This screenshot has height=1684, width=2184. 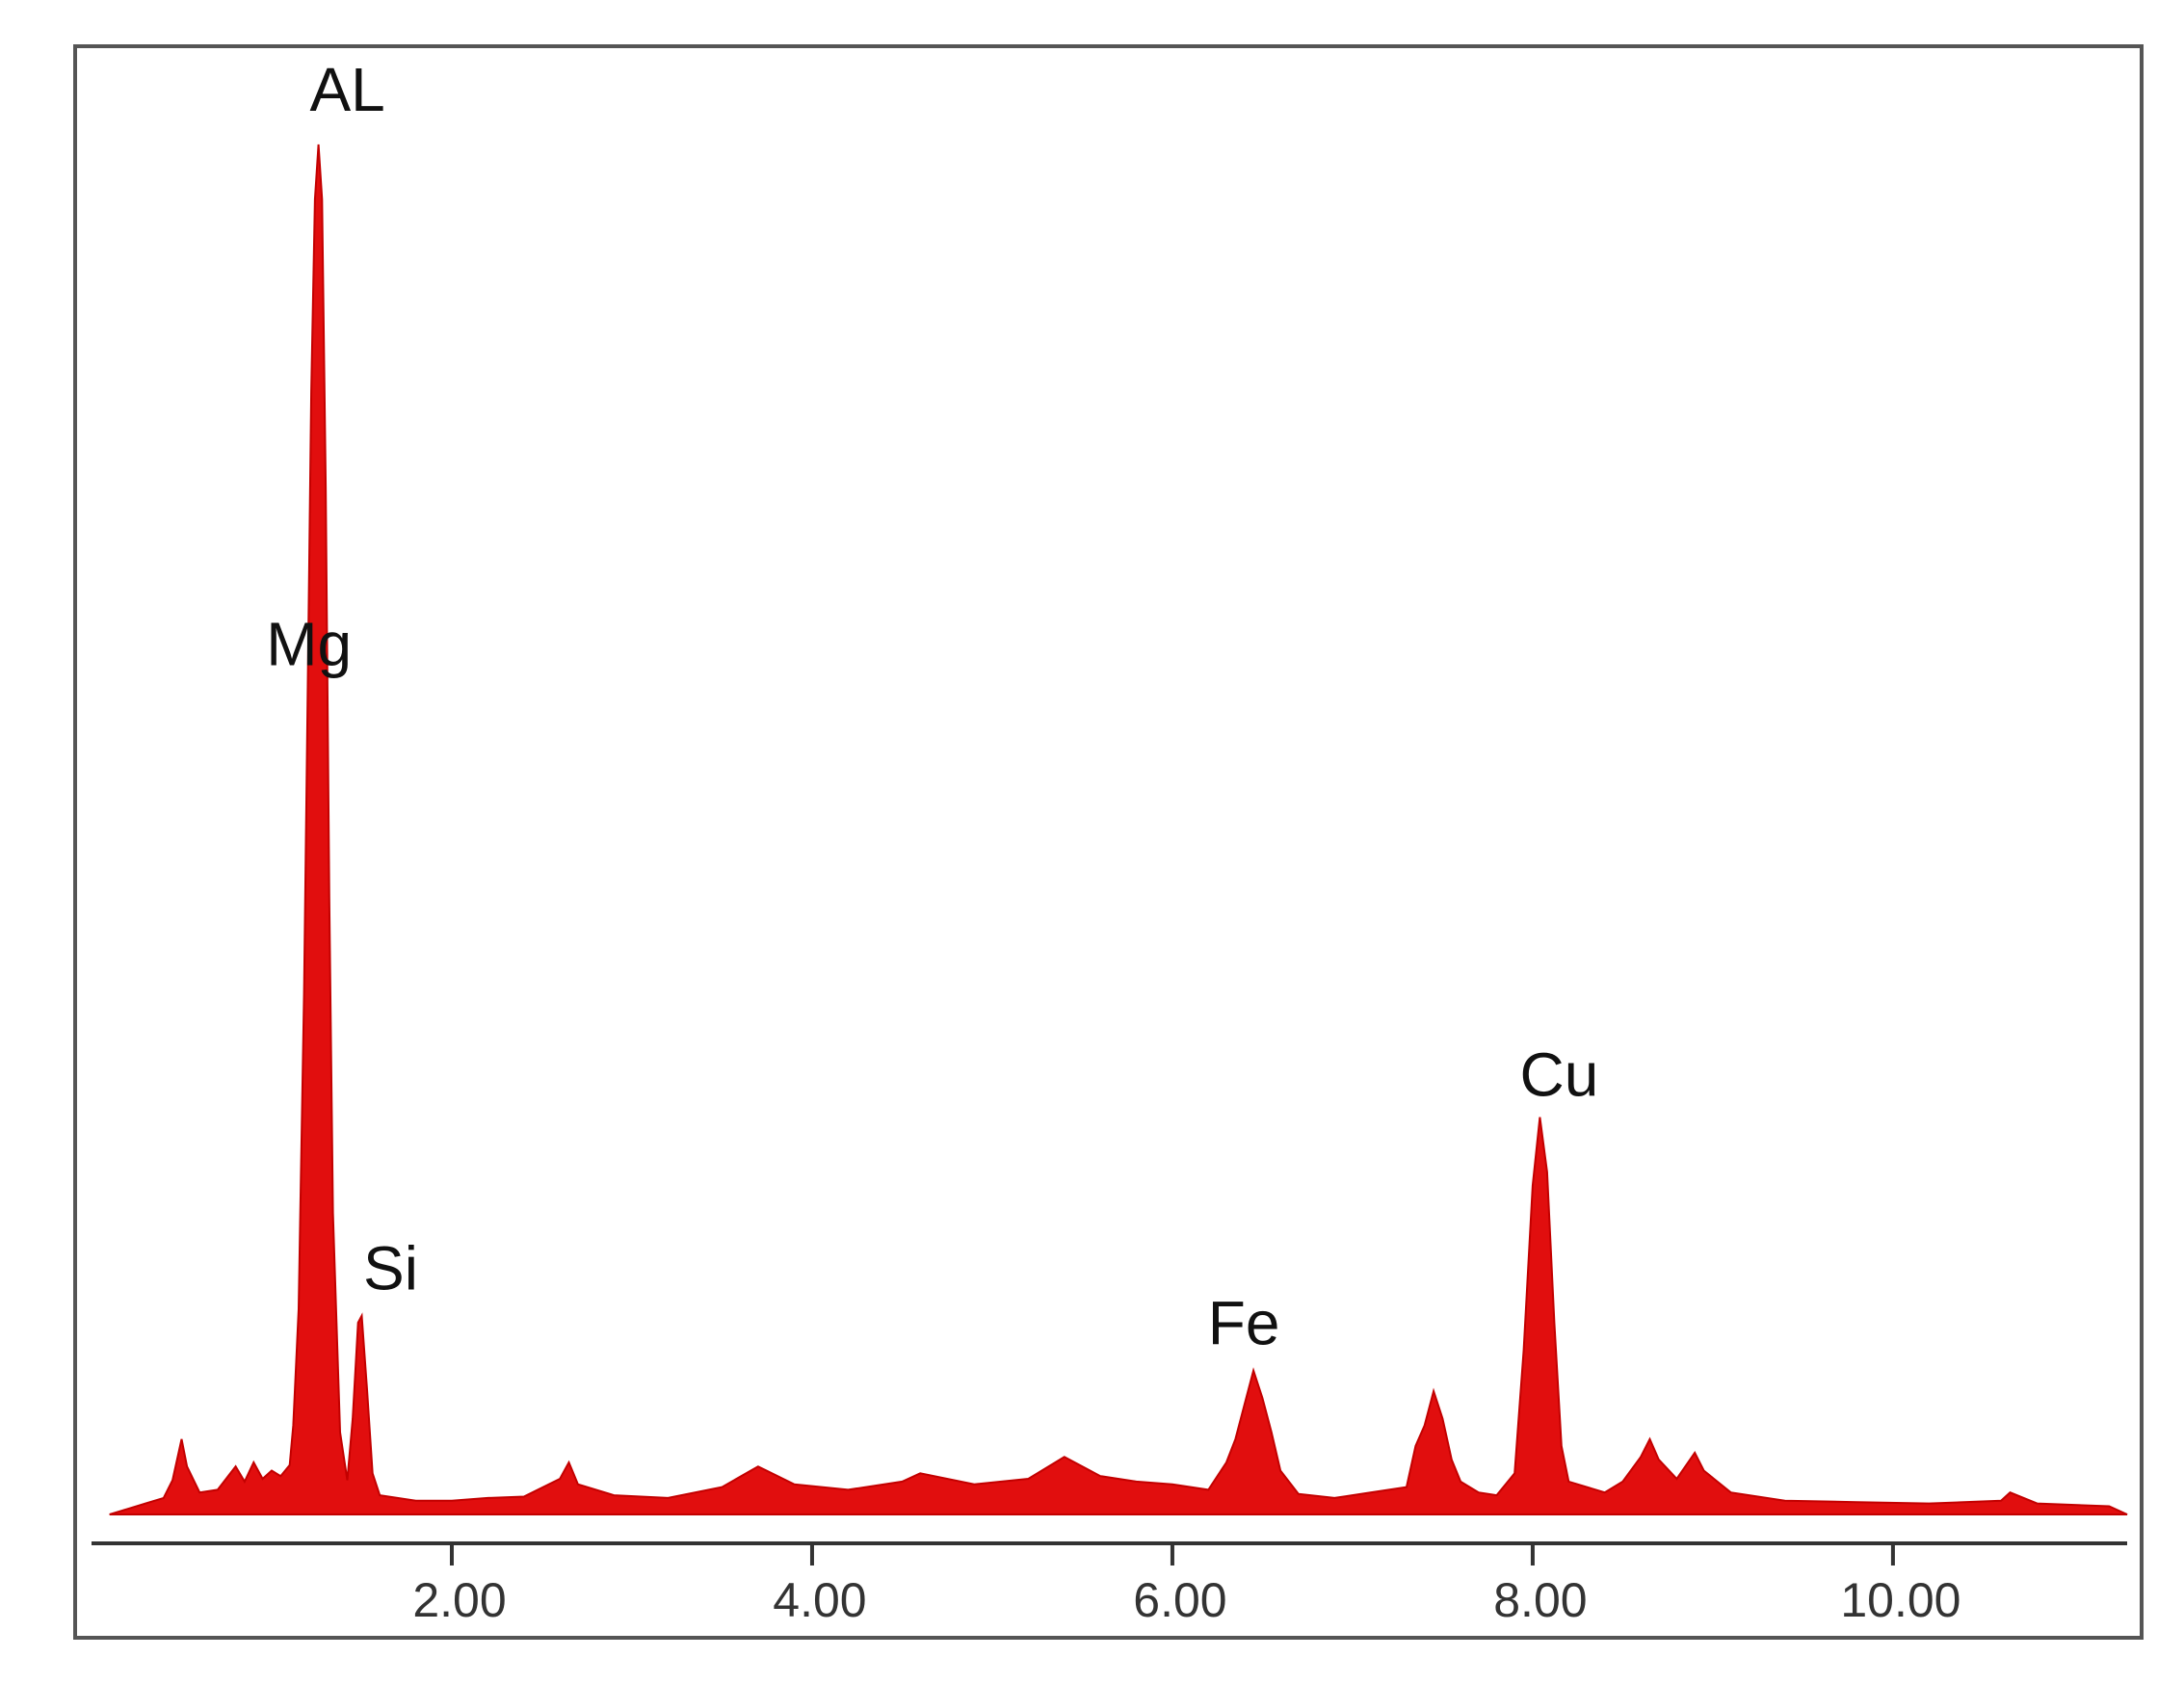 What do you see at coordinates (459, 1600) in the screenshot?
I see `x-tick-label: 2.00` at bounding box center [459, 1600].